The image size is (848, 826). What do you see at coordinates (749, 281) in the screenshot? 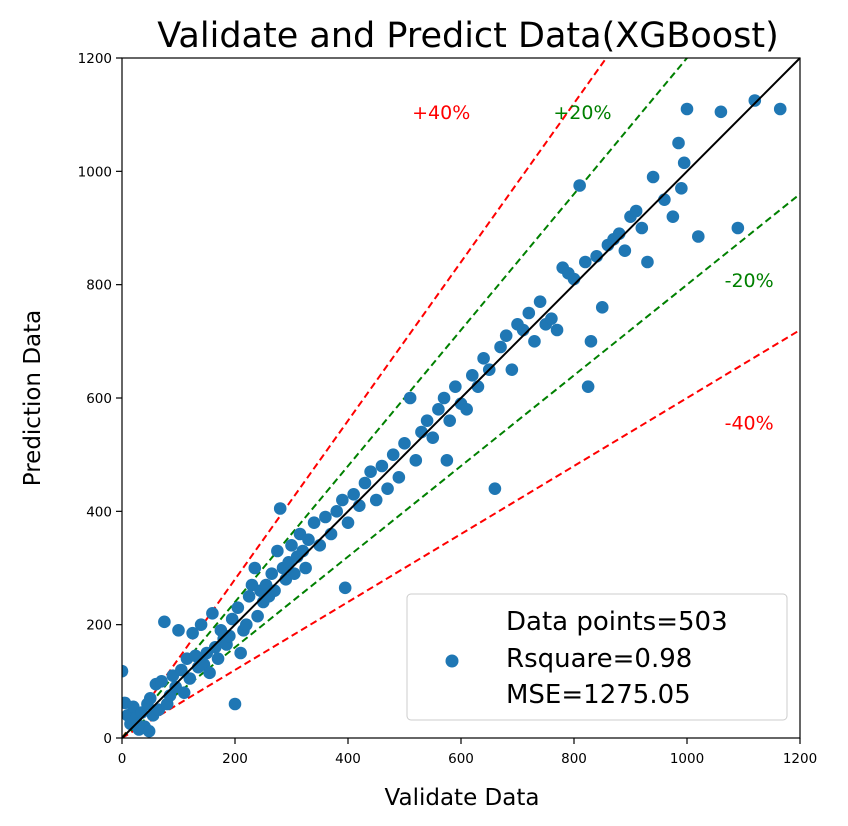
I see `reference-line-label-2: -20%` at bounding box center [749, 281].